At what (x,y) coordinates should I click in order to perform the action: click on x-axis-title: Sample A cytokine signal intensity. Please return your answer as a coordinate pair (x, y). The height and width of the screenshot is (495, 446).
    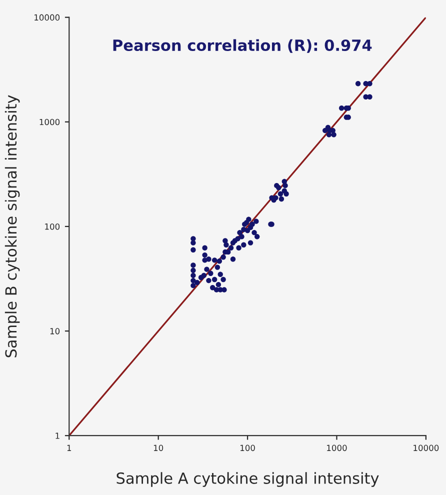
    Looking at the image, I should click on (247, 479).